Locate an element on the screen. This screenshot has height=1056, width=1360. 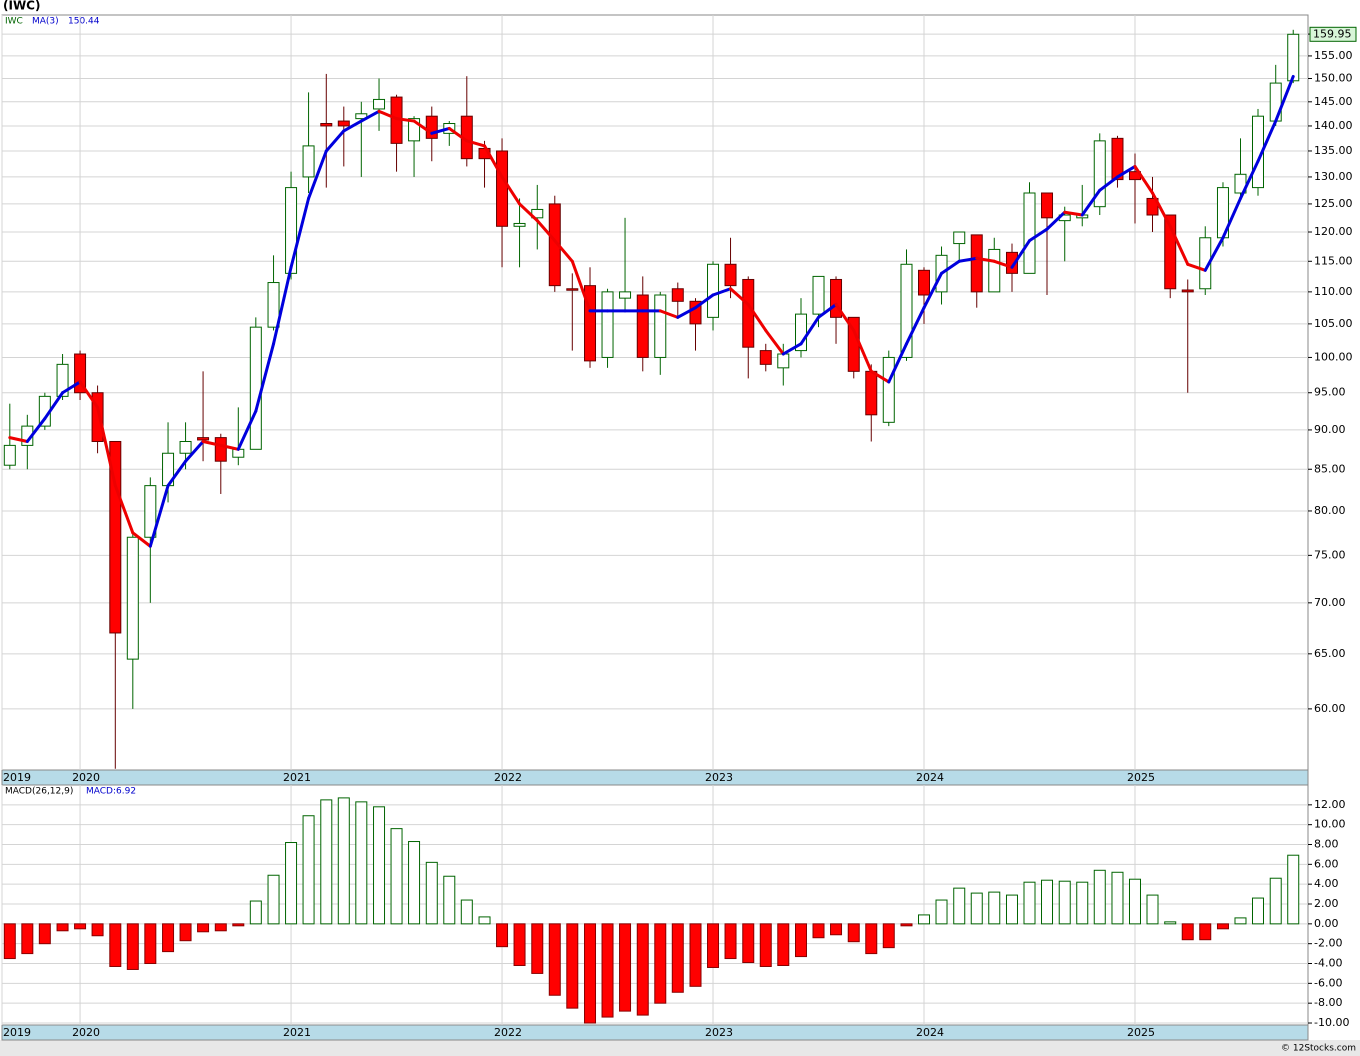
y-tick-label: -10.00 is located at coordinates (1331, 1022).